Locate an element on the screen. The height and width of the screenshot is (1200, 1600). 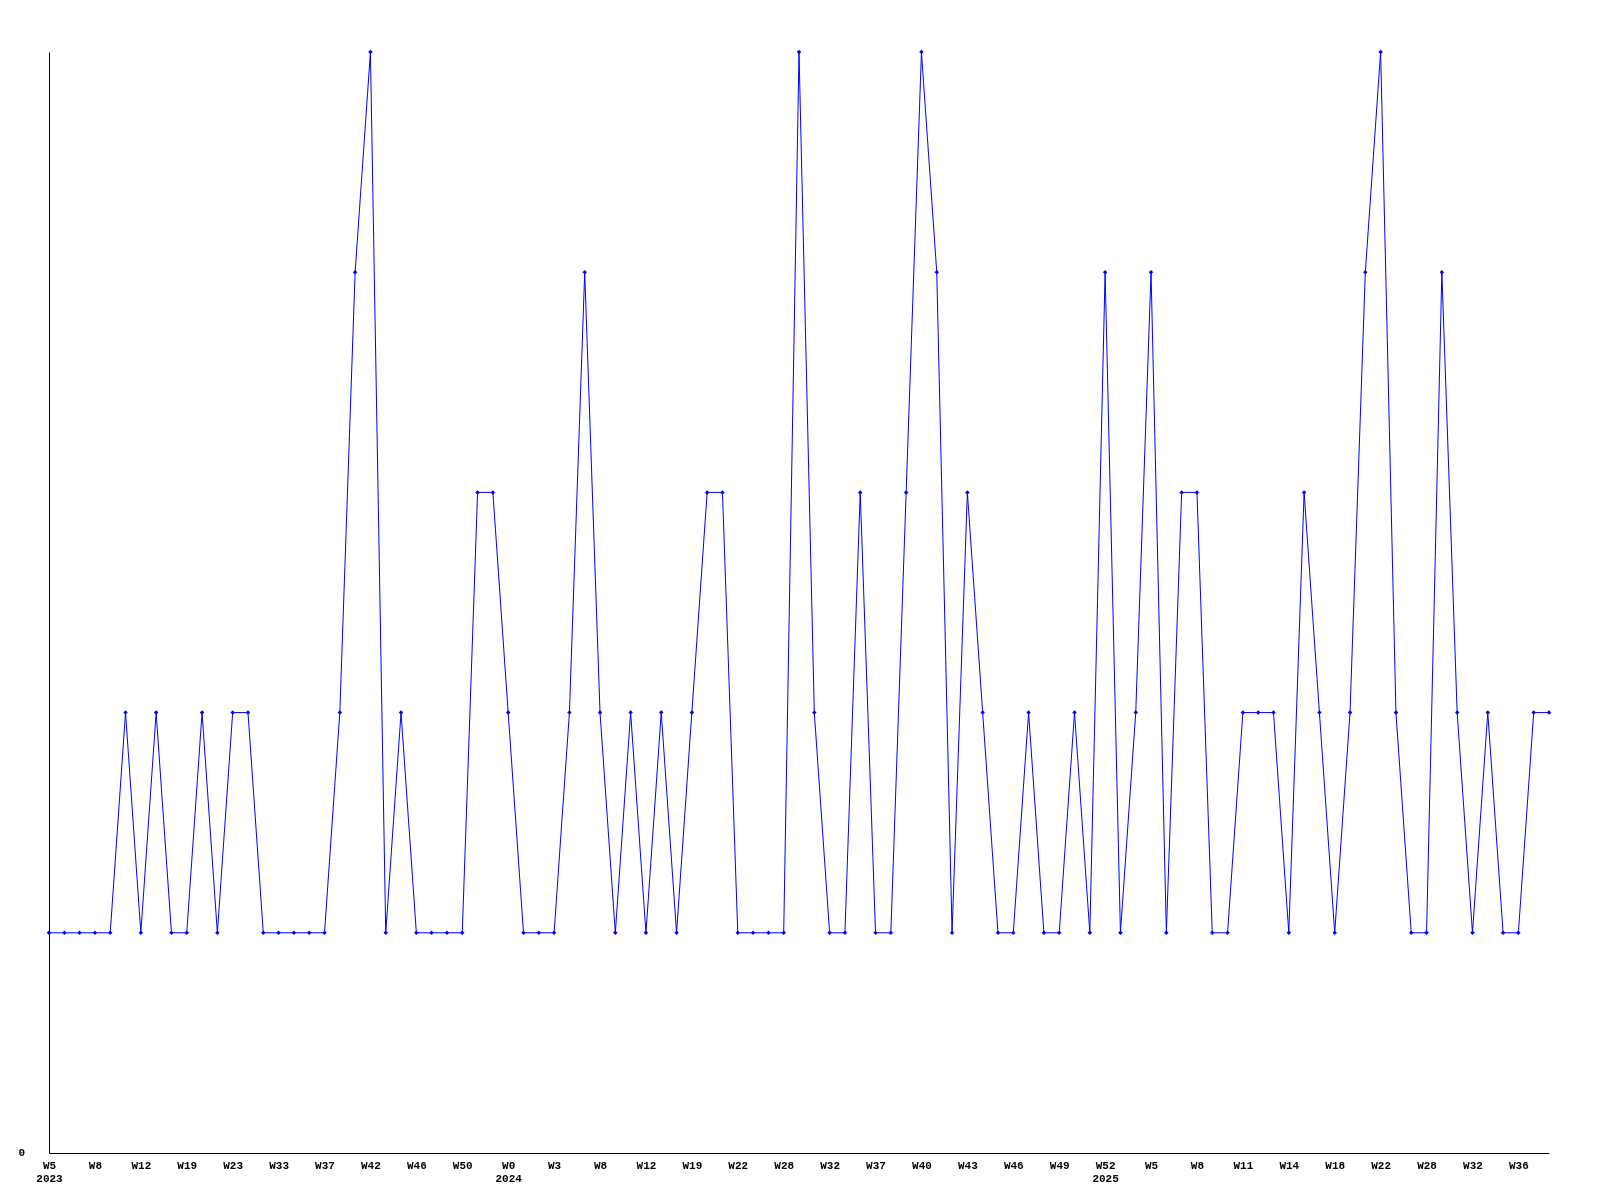
x-tick-label: W3 is located at coordinates (555, 1165).